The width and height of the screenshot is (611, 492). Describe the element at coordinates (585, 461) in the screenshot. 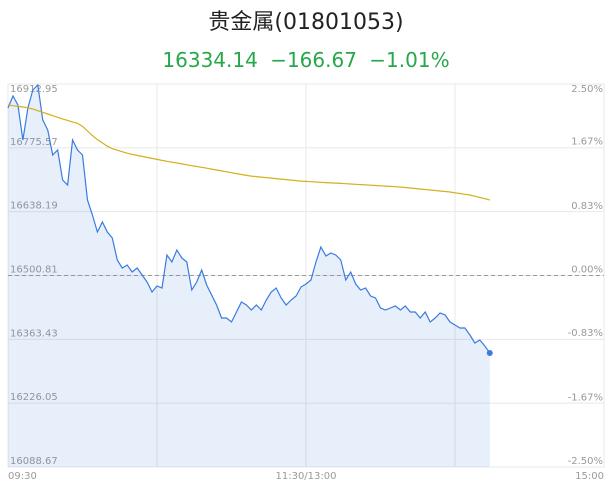

I see `y2-tick-label: -2.50%` at that location.